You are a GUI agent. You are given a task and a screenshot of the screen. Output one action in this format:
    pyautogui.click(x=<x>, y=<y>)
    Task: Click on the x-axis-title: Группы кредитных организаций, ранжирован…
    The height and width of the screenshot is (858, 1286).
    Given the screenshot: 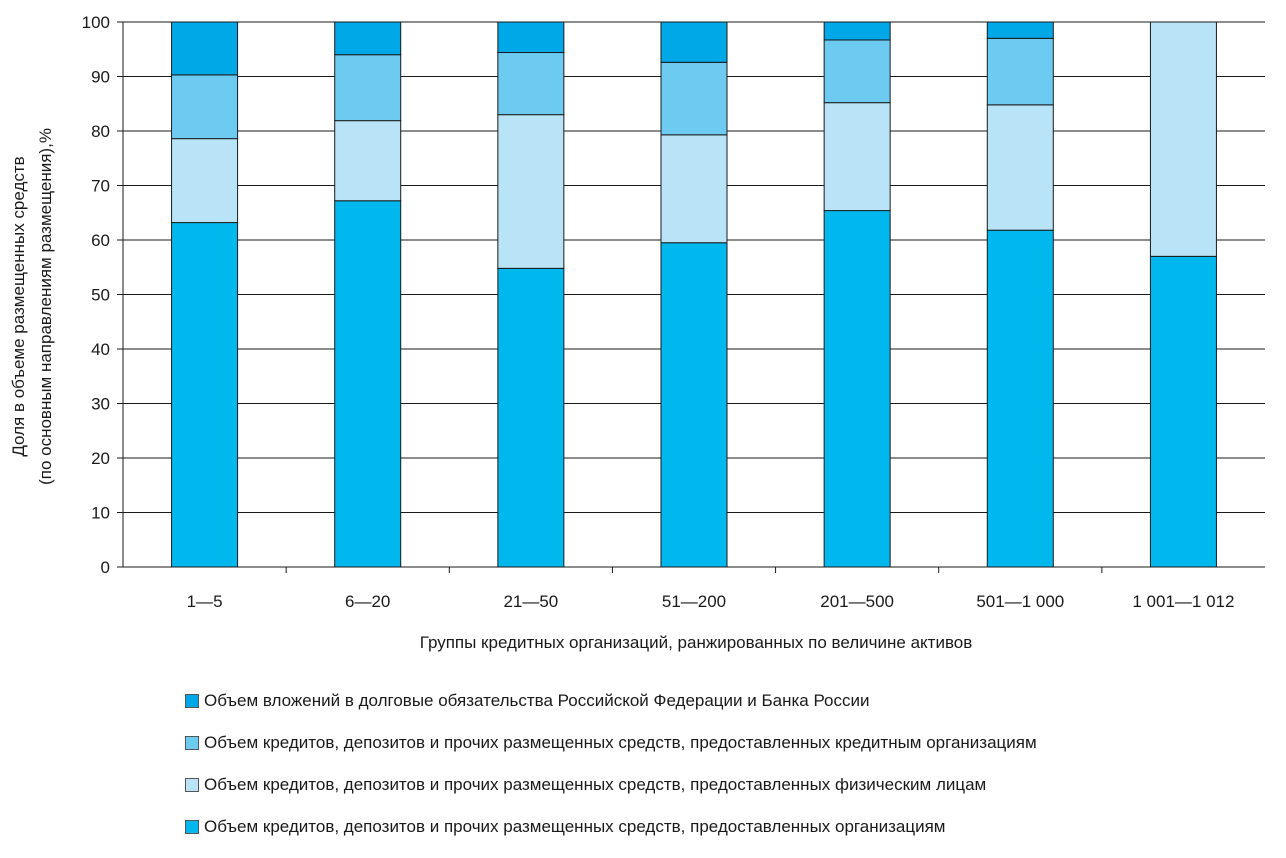 What is the action you would take?
    pyautogui.click(x=696, y=642)
    